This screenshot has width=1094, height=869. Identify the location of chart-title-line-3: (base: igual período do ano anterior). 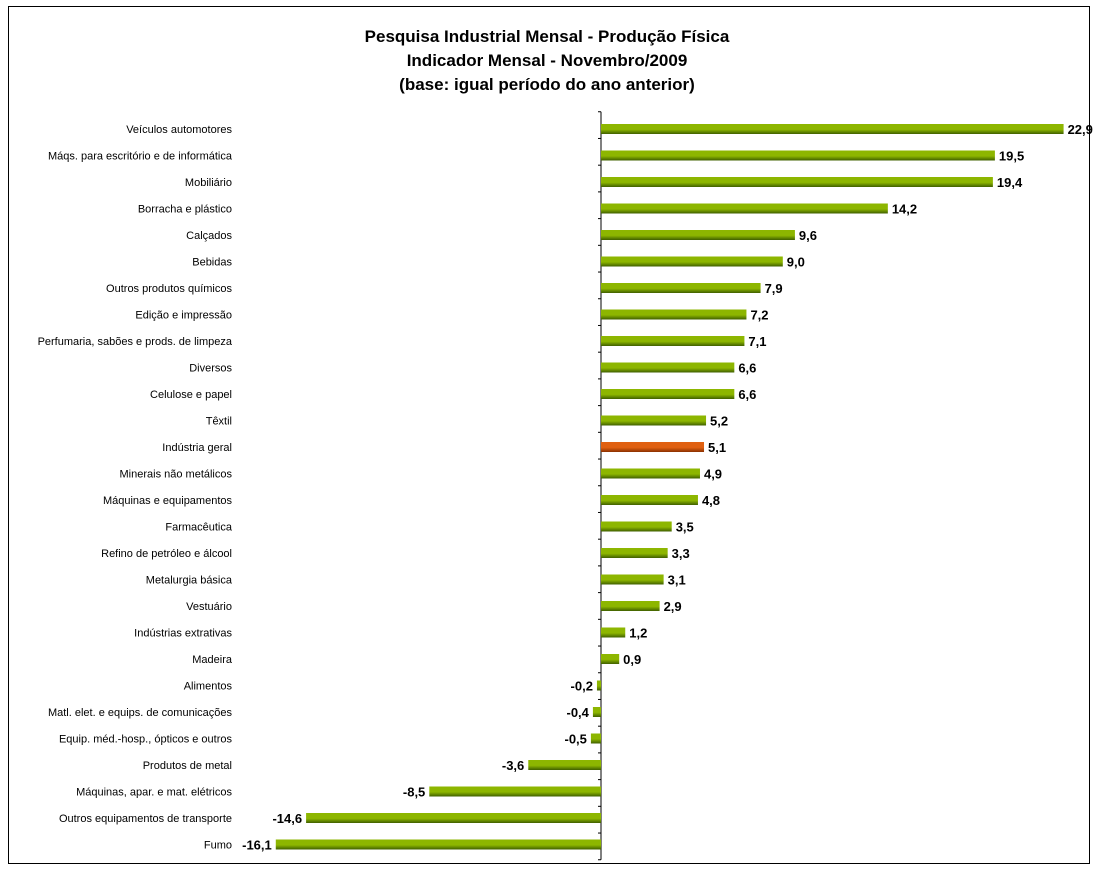
(547, 84).